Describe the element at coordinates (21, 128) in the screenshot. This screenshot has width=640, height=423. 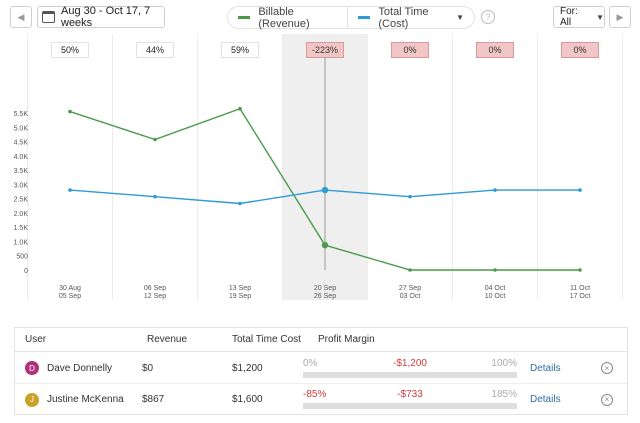
I see `y-tick-label: 5.0K` at that location.